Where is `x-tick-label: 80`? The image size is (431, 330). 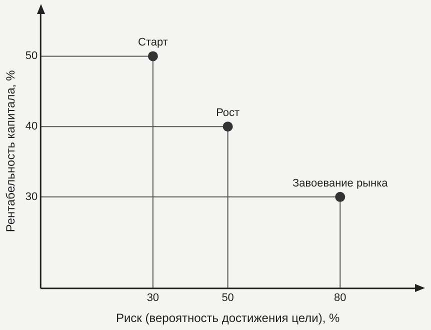
x-tick-label: 80 is located at coordinates (340, 298).